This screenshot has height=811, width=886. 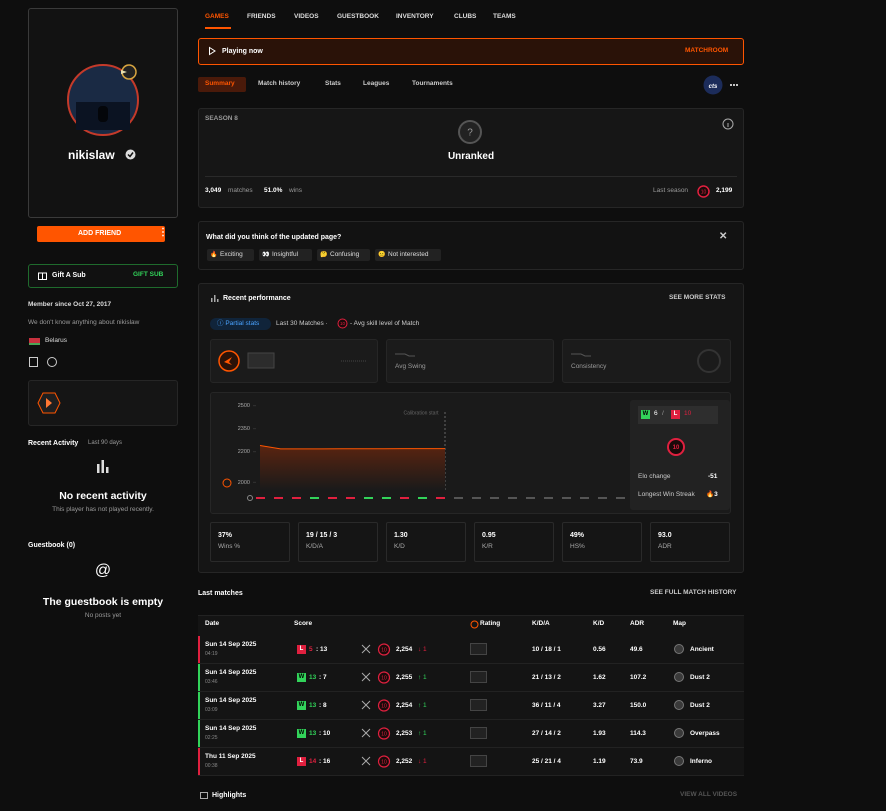 I want to click on rating-icon, so click(x=474, y=624).